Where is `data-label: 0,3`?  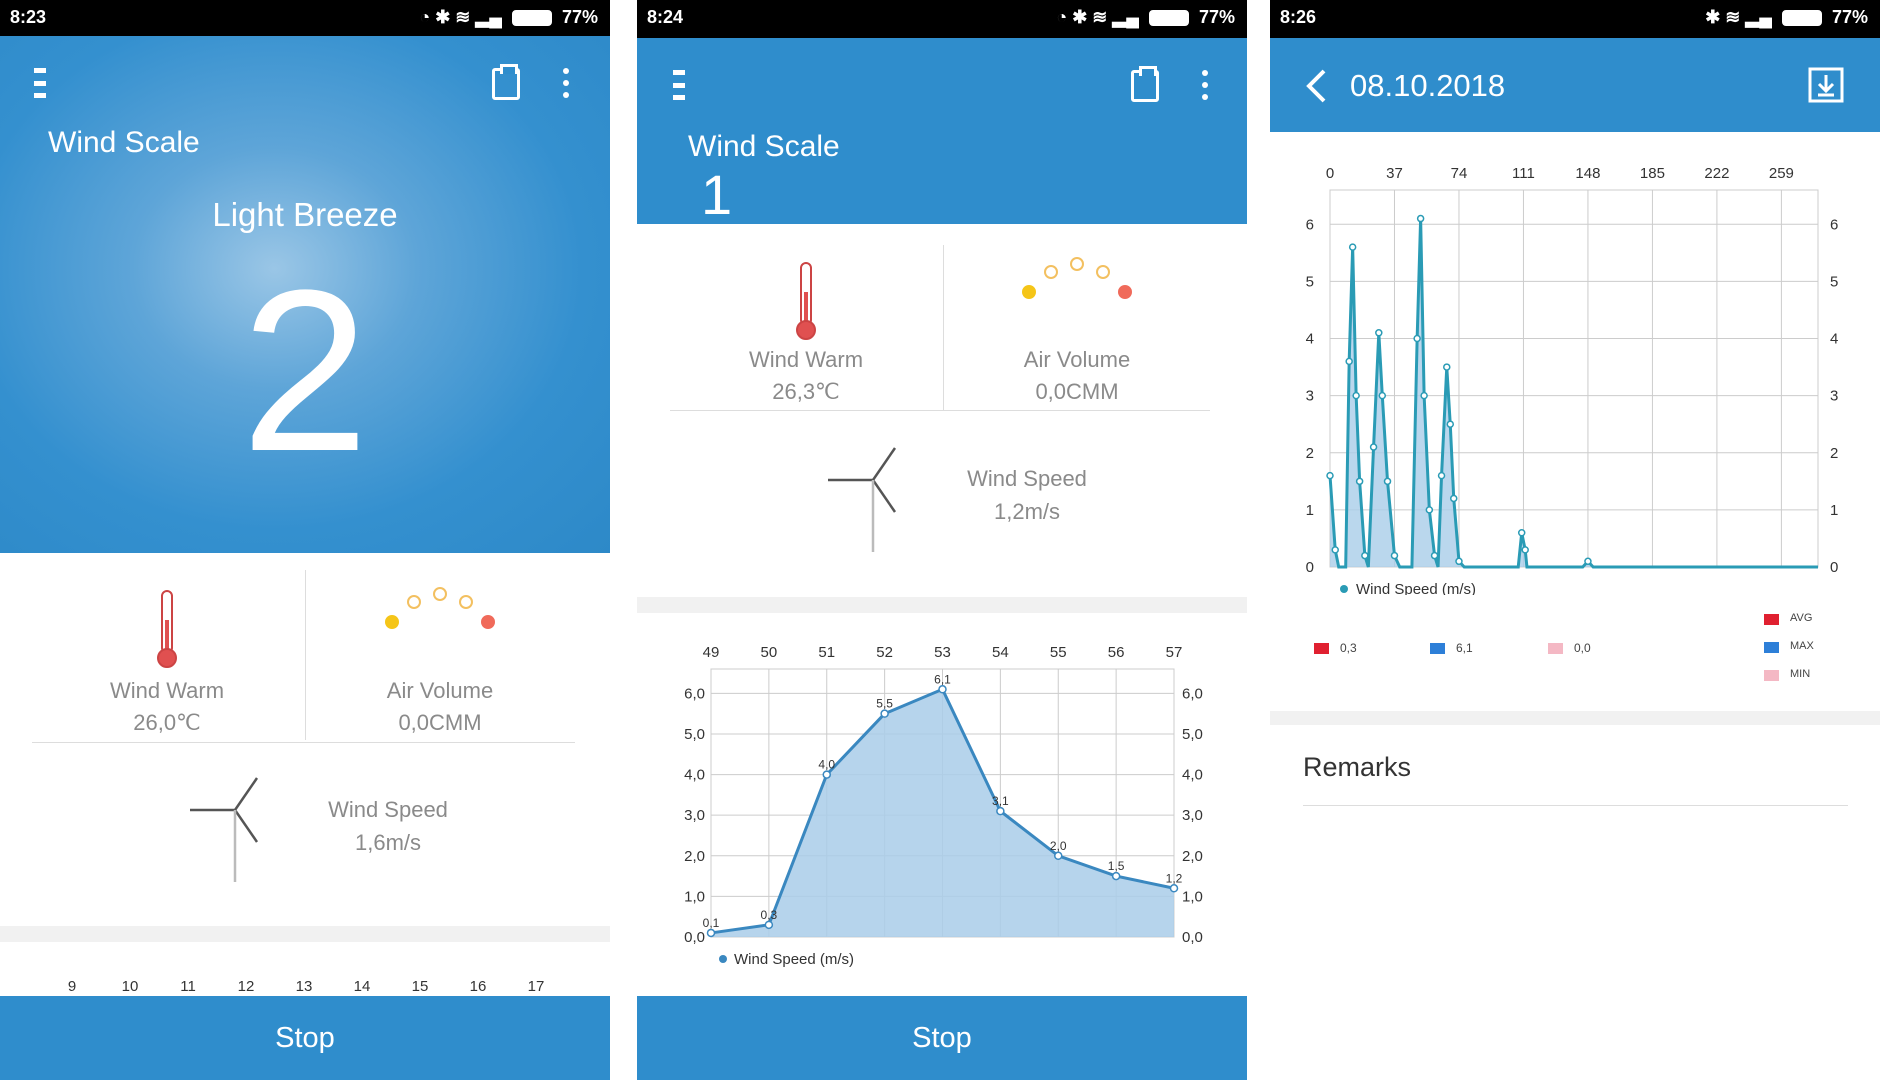
data-label: 0,3 is located at coordinates (769, 915).